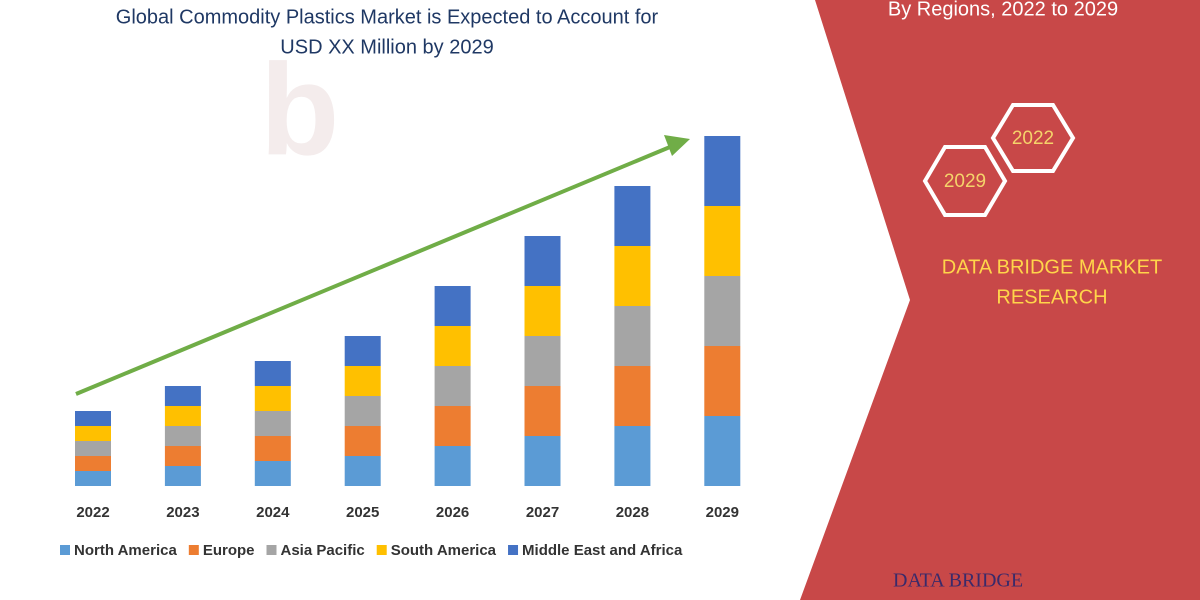 This screenshot has width=1200, height=600. What do you see at coordinates (452, 512) in the screenshot?
I see `x-tick-label: 2026` at bounding box center [452, 512].